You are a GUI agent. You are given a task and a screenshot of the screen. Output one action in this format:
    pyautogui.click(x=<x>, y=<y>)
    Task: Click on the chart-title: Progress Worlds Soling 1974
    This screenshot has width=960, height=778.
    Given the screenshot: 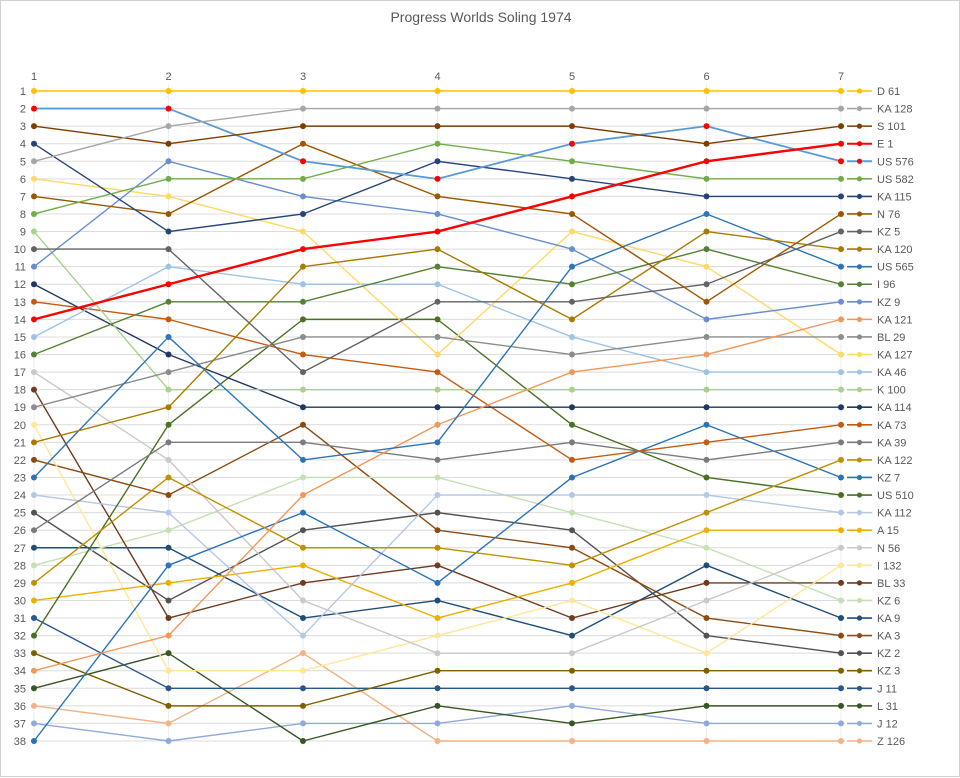 What is the action you would take?
    pyautogui.click(x=481, y=17)
    